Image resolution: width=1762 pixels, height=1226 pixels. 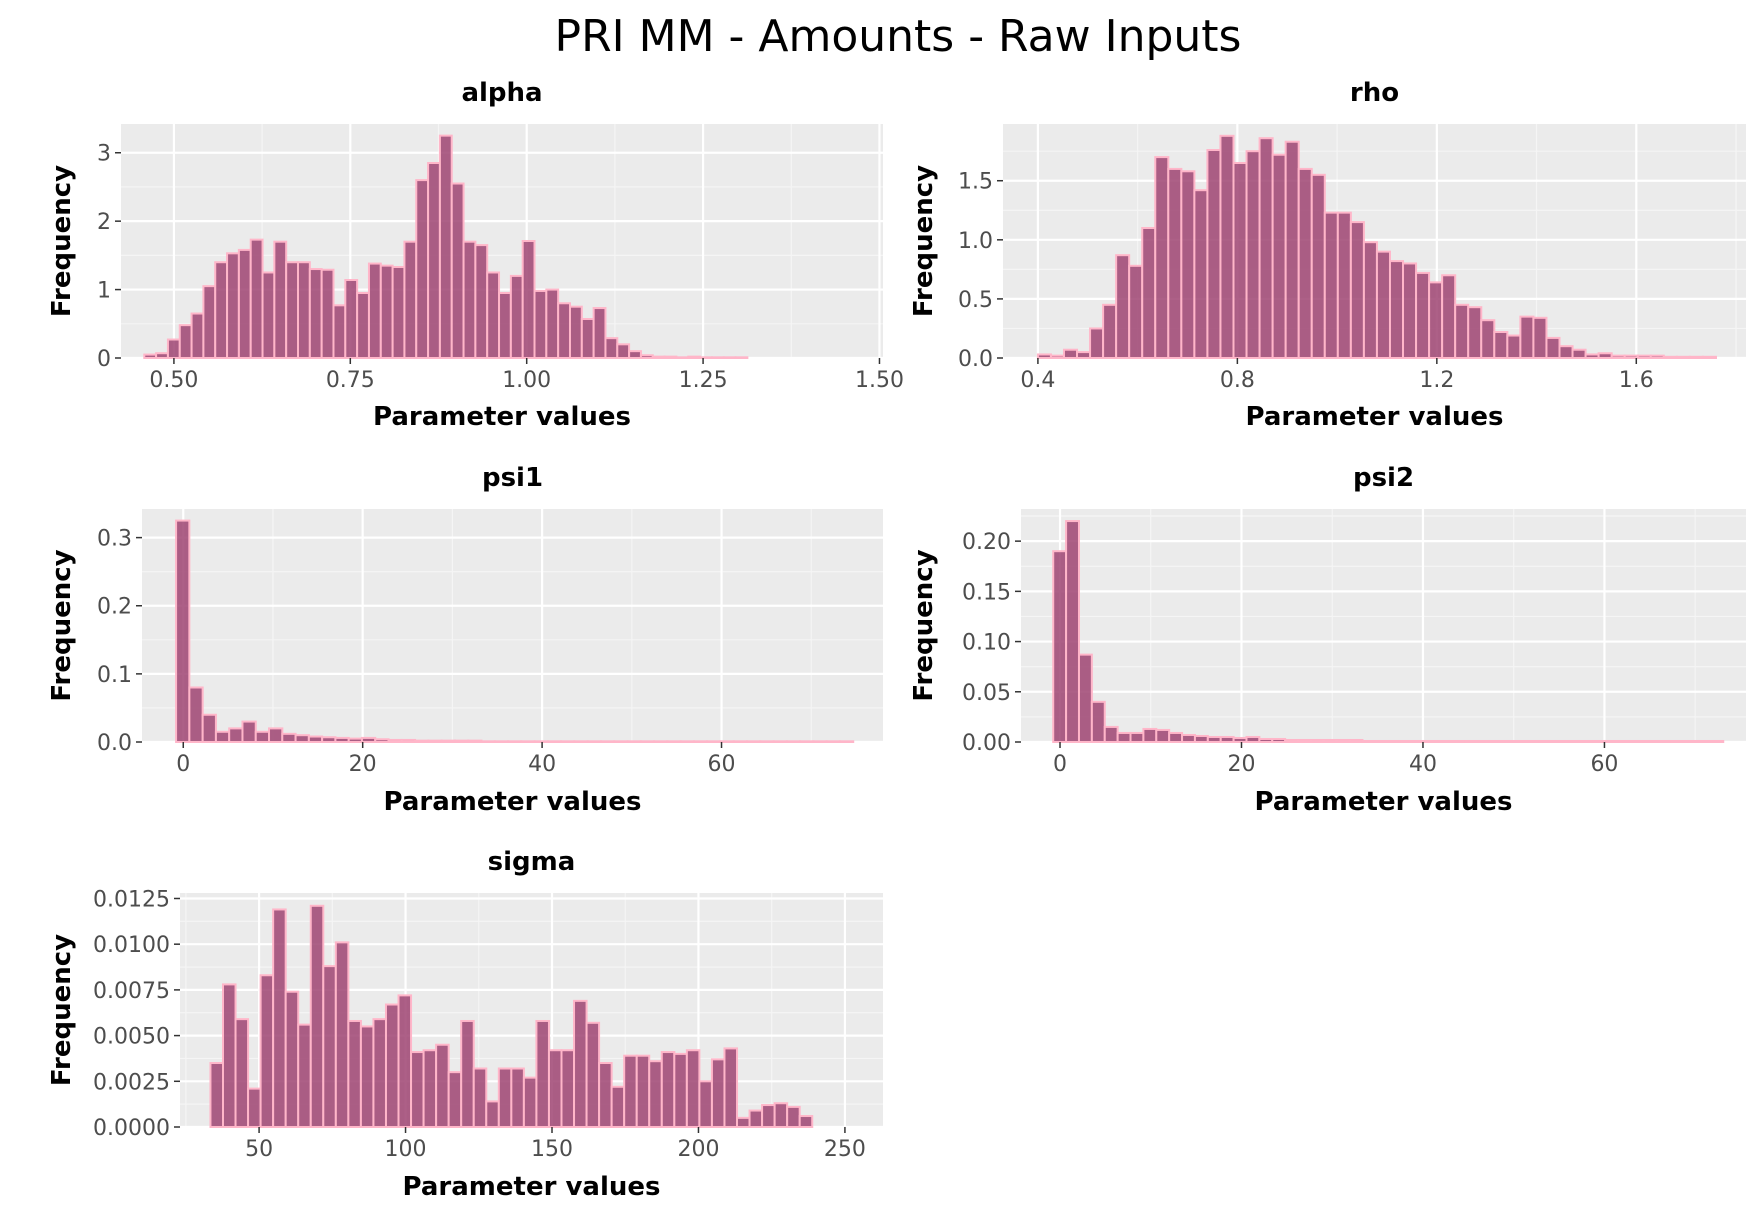 What do you see at coordinates (131, 1082) in the screenshot?
I see `y-tick-label: 0.0025` at bounding box center [131, 1082].